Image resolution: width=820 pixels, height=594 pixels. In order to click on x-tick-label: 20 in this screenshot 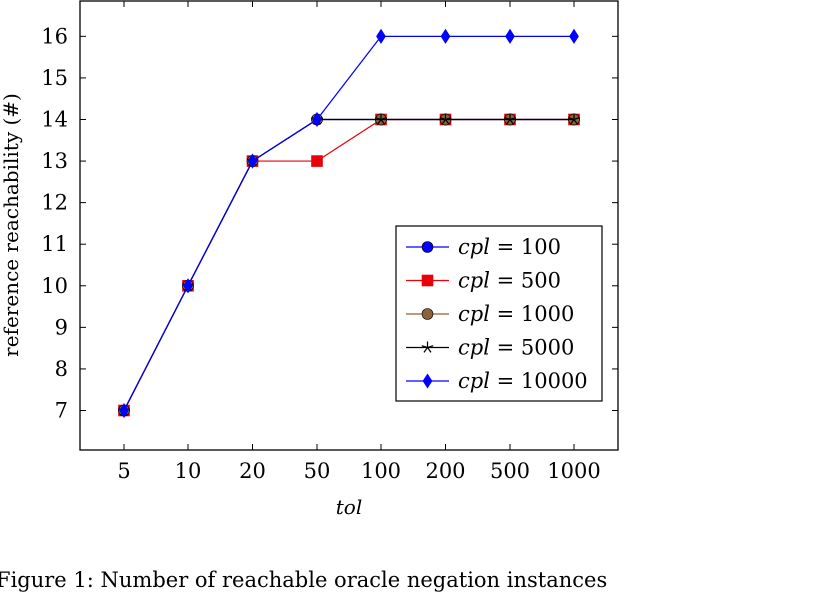, I will do `click(252, 471)`.